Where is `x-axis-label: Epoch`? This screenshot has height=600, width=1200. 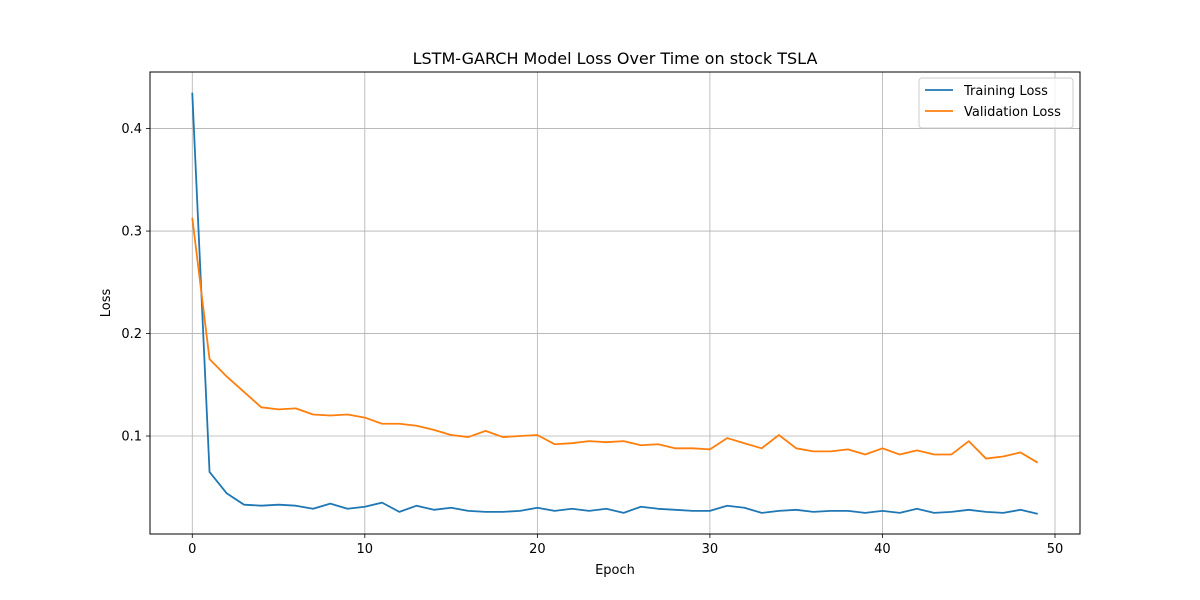
x-axis-label: Epoch is located at coordinates (615, 570).